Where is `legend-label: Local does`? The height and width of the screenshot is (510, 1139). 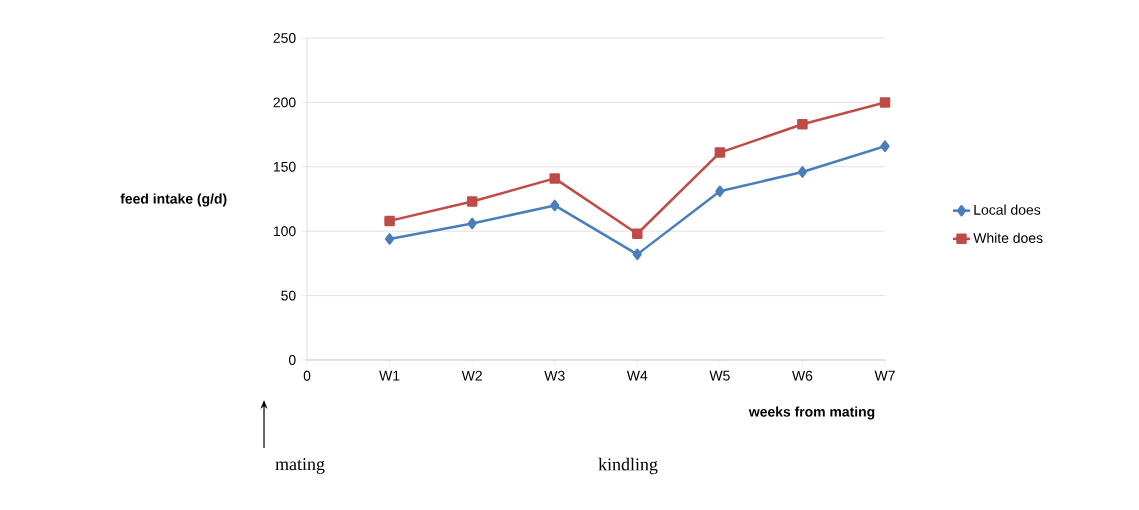
legend-label: Local does is located at coordinates (1007, 209).